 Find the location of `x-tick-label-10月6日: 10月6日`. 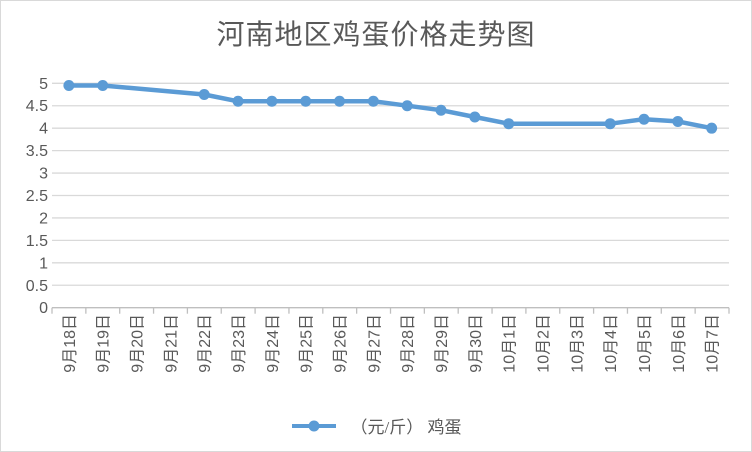

x-tick-label-10月6日: 10月6日 is located at coordinates (679, 343).